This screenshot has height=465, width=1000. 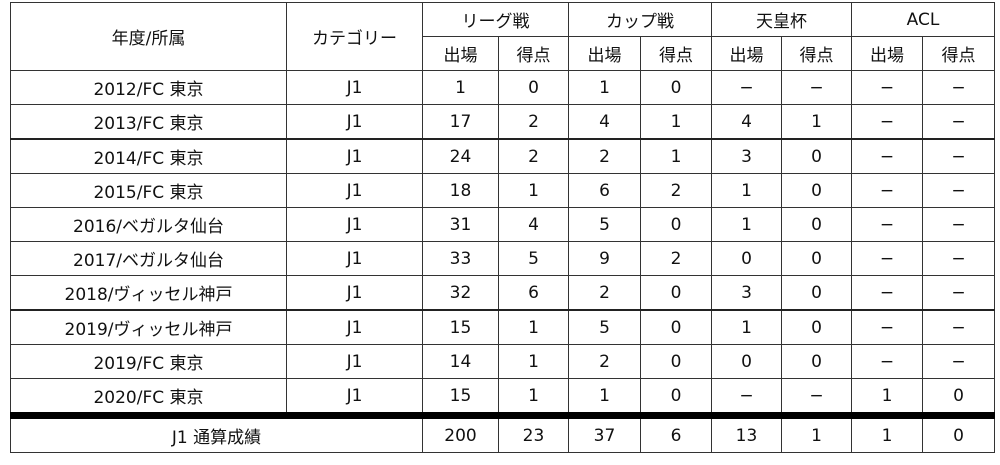 I want to click on table-cell: 2012/FC 東京, so click(x=148, y=87).